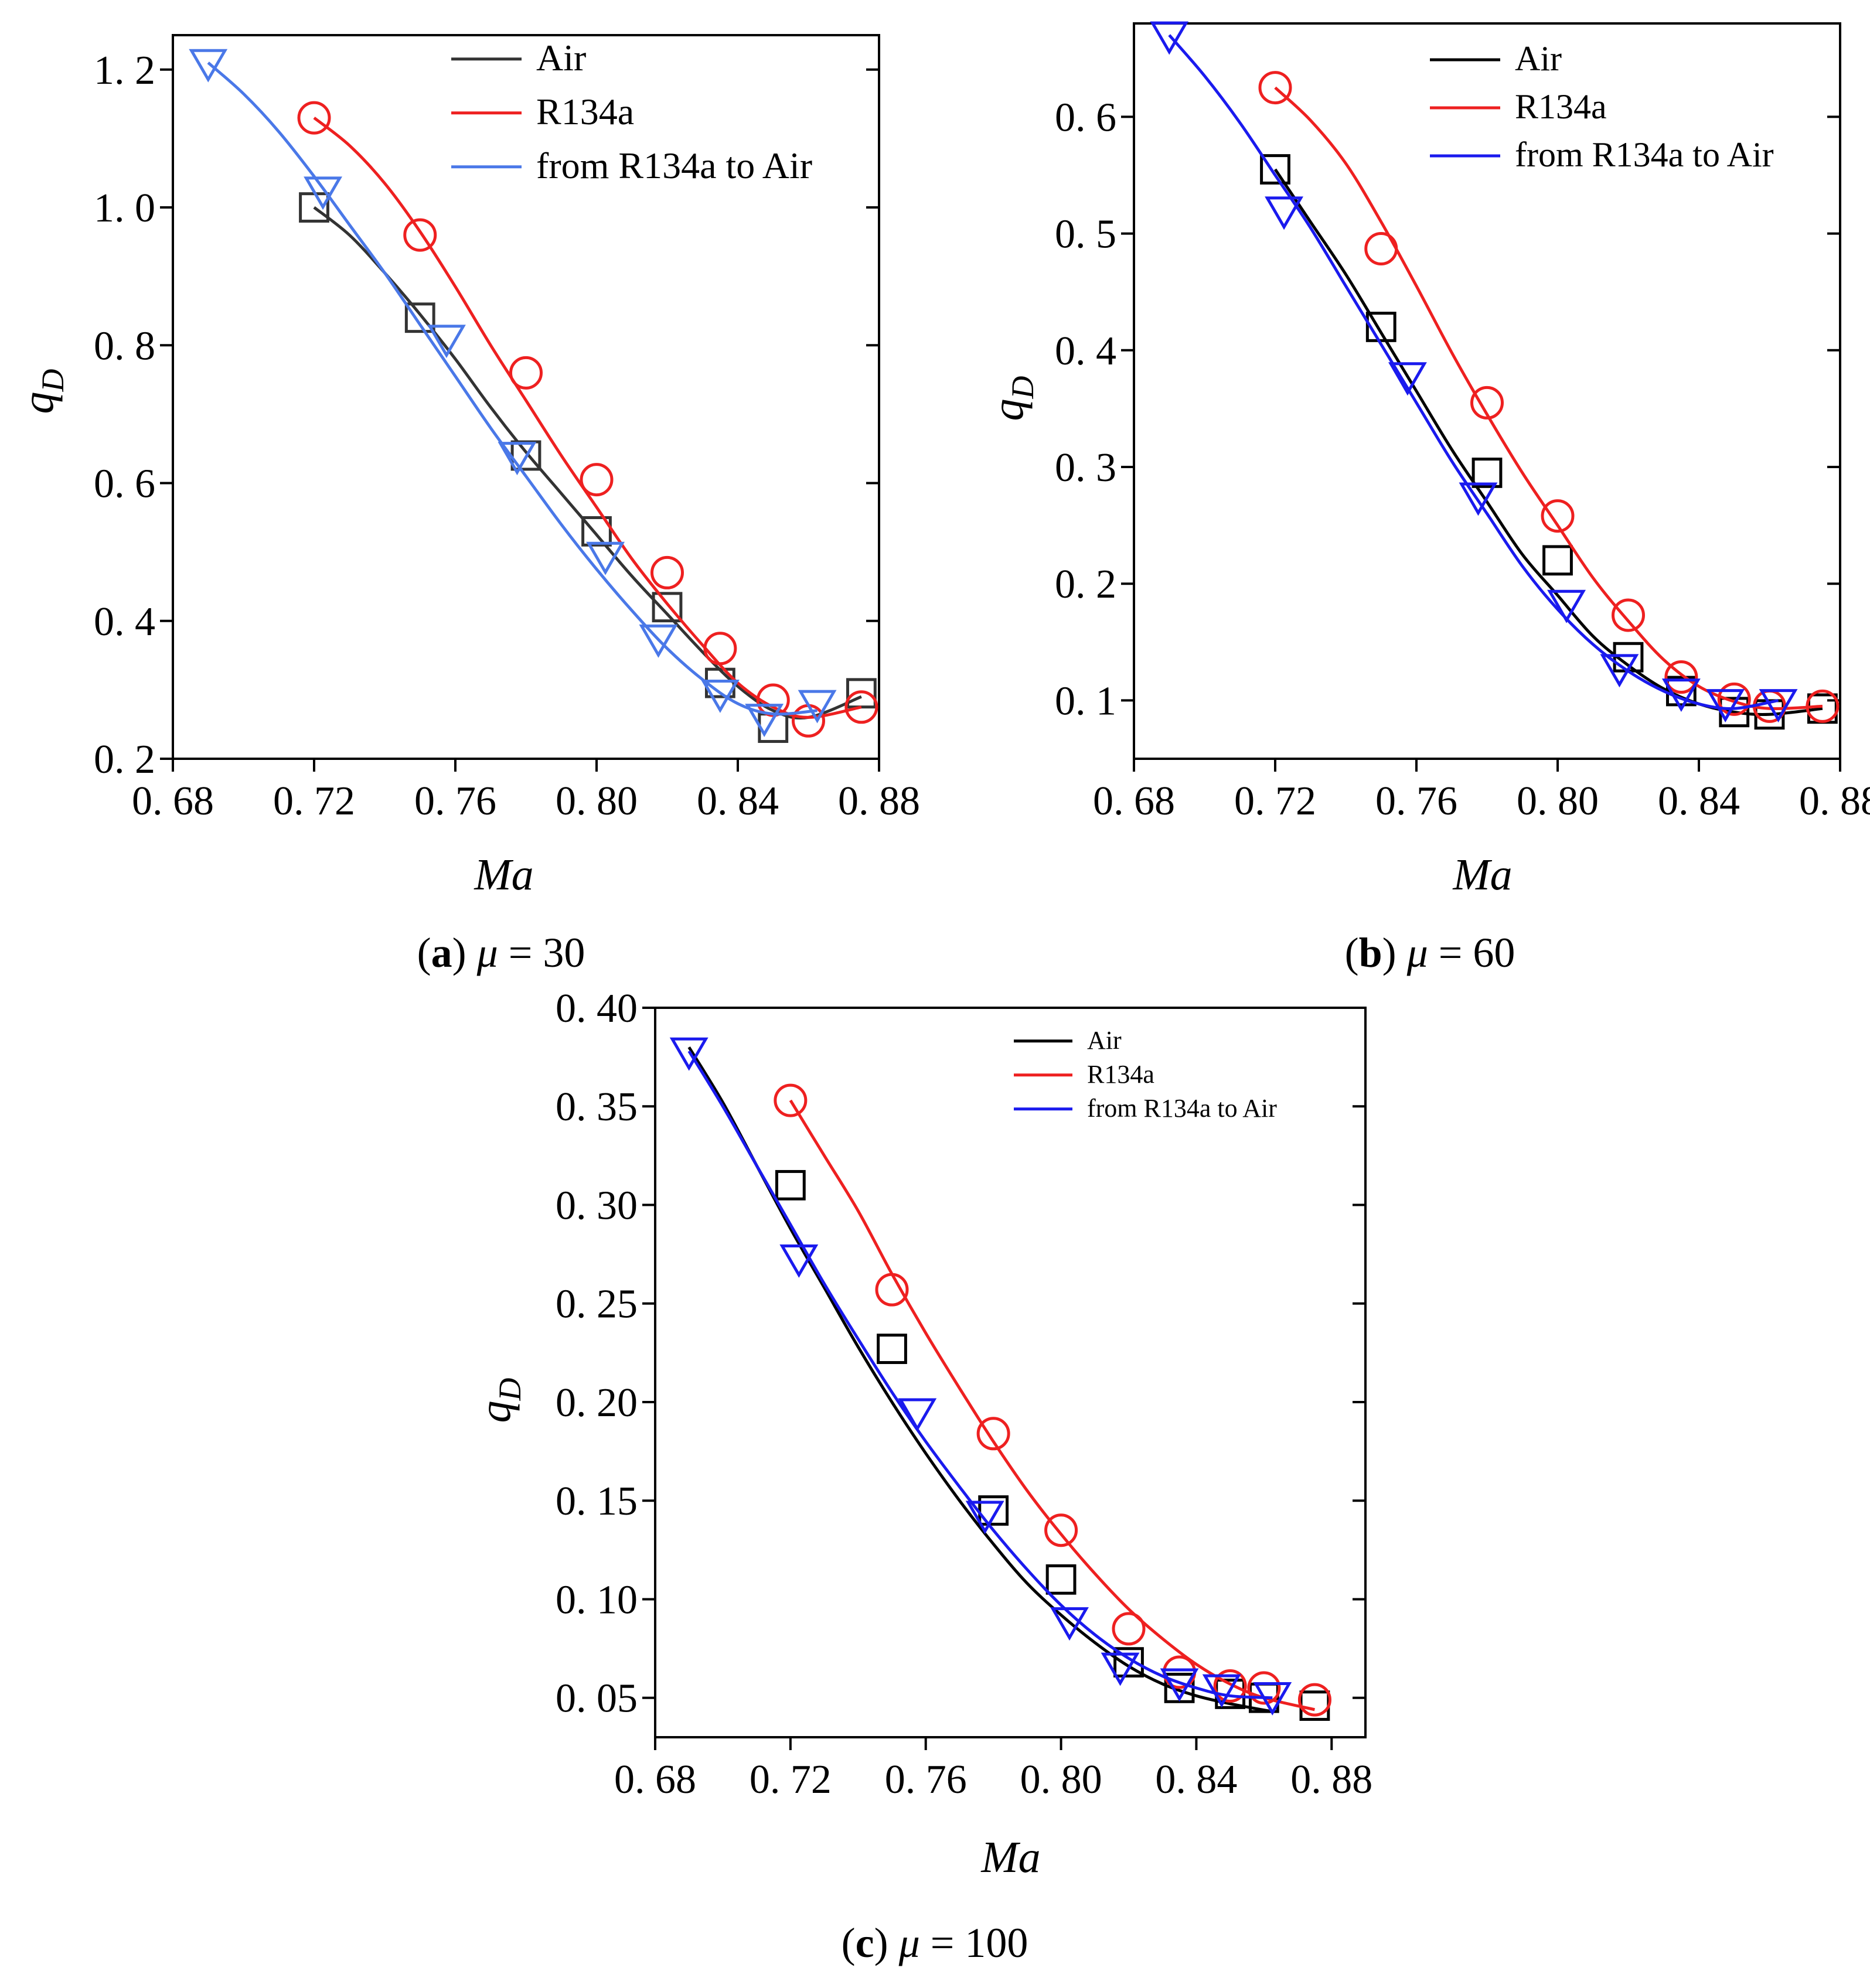  I want to click on legend-b: Air R134a from R134a to Air, so click(1602, 106).